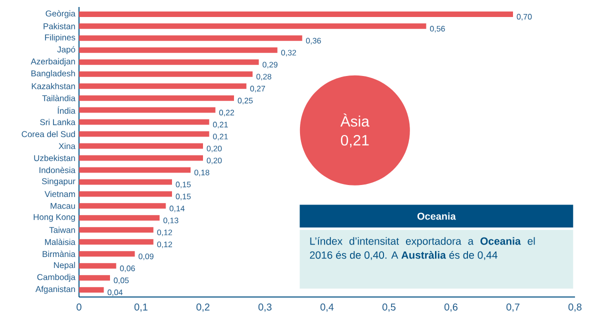 Image resolution: width=600 pixels, height=329 pixels. Describe the element at coordinates (60, 38) in the screenshot. I see `y-tick-label: Filipines` at that location.